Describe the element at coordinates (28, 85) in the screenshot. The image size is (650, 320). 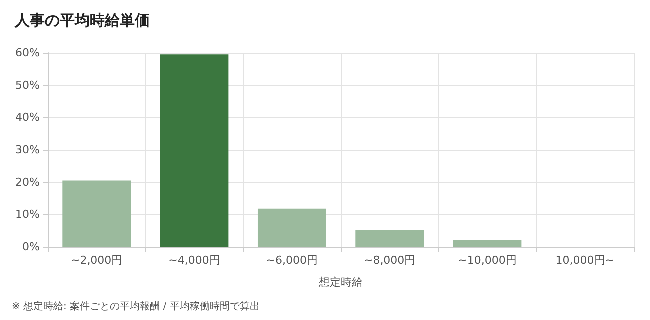
I see `y-tick-label: 50%` at that location.